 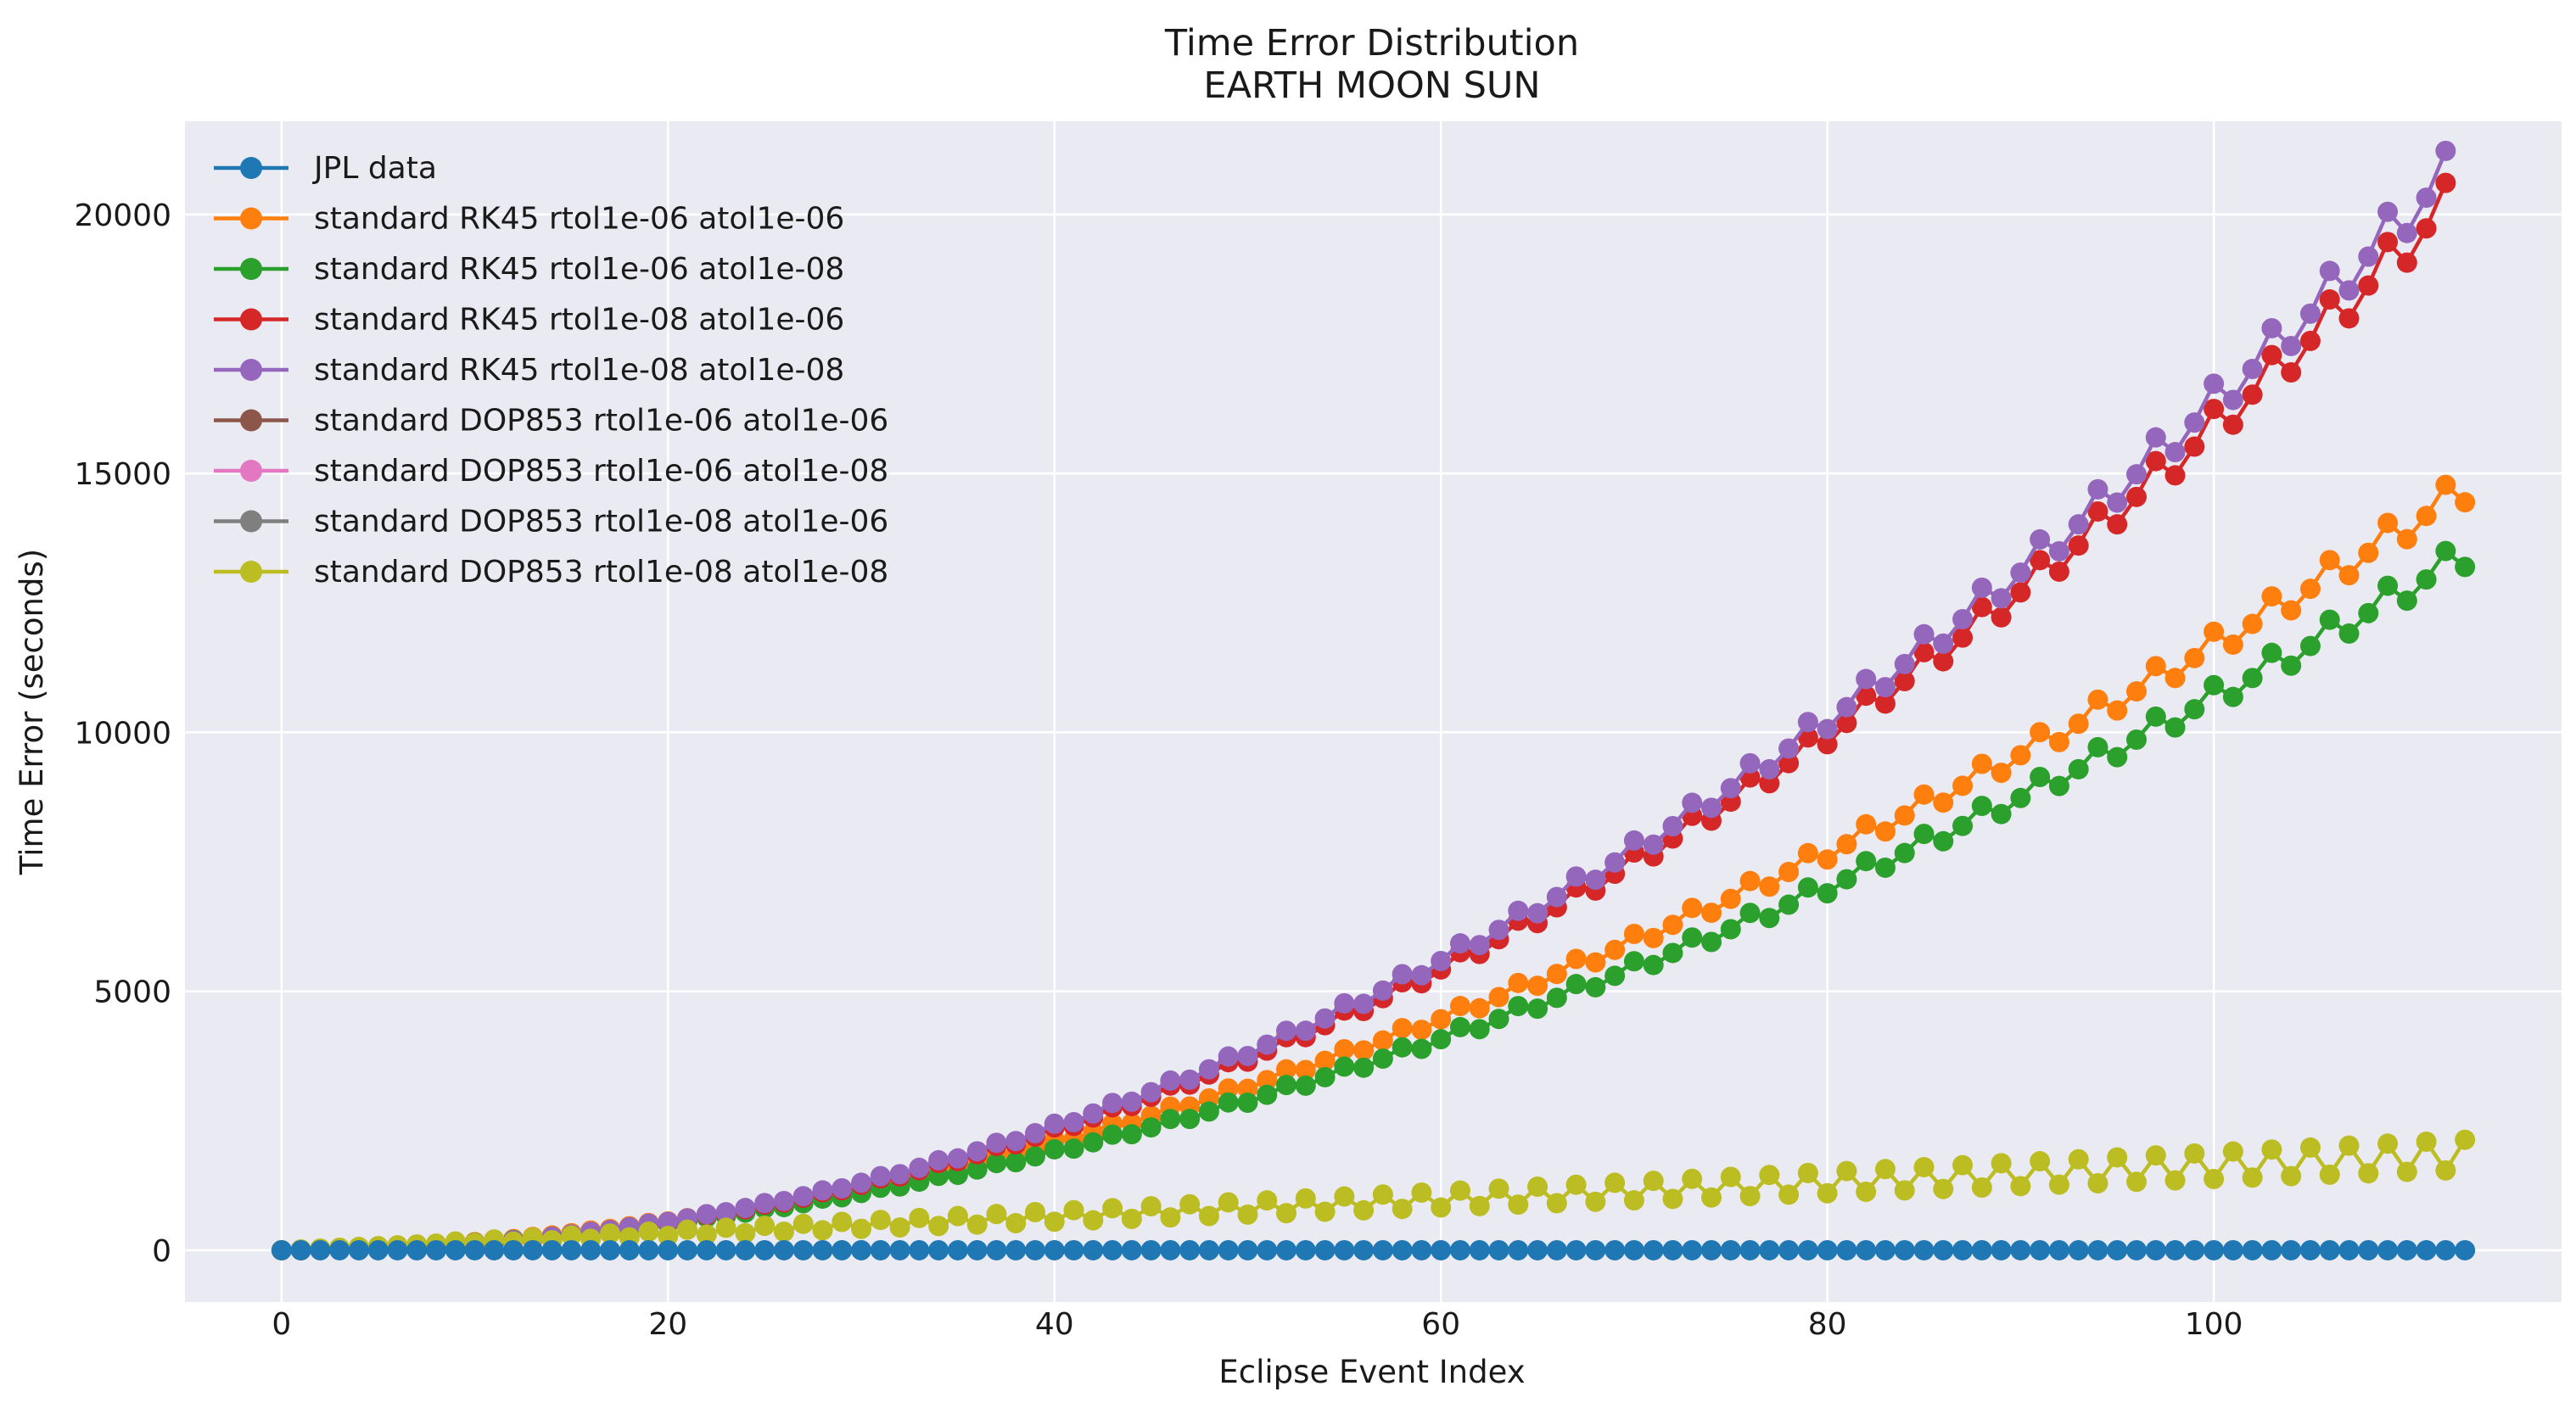 I want to click on legend-label: standard RK45 rtol1e-06 atol1e-06, so click(x=579, y=219).